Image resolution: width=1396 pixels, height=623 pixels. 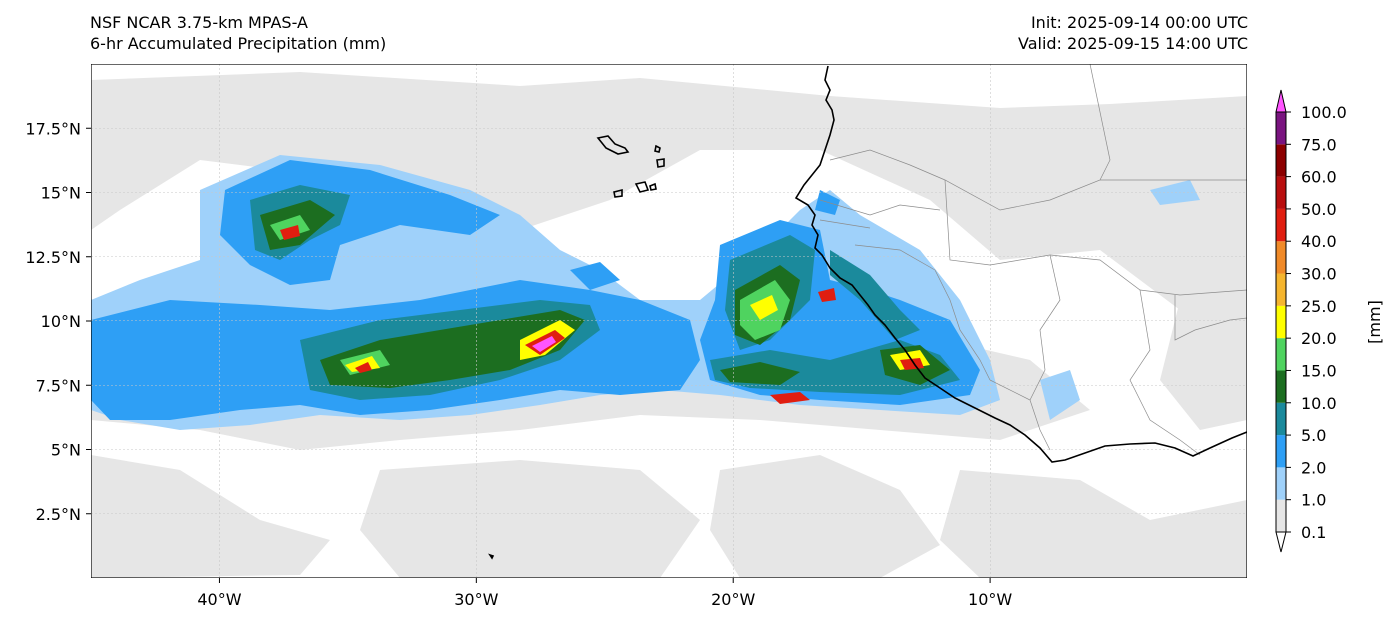 What do you see at coordinates (1324, 112) in the screenshot?
I see `colorbar-tick-label: 100.0` at bounding box center [1324, 112].